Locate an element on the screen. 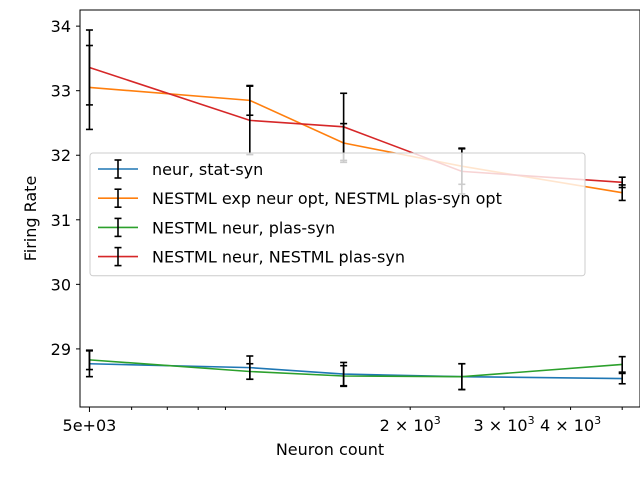 The image size is (640, 480). y-axis-label: Firing Rate is located at coordinates (30, 219).